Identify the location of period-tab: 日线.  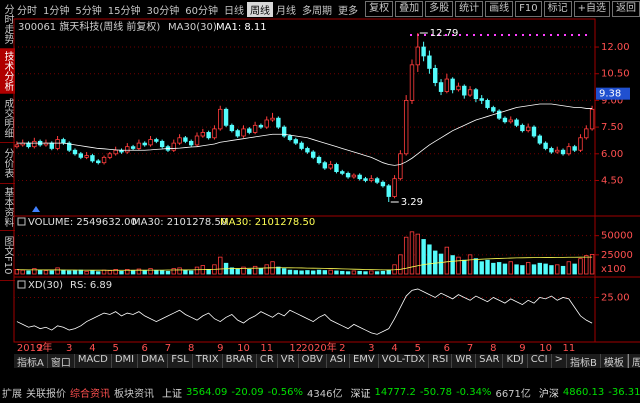
(233, 11).